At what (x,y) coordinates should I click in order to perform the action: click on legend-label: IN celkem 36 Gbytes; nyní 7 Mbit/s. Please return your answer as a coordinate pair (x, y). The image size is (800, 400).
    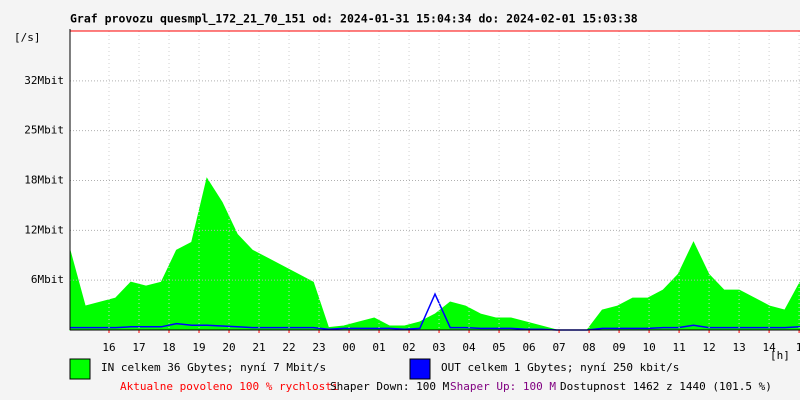
    Looking at the image, I should click on (213, 367).